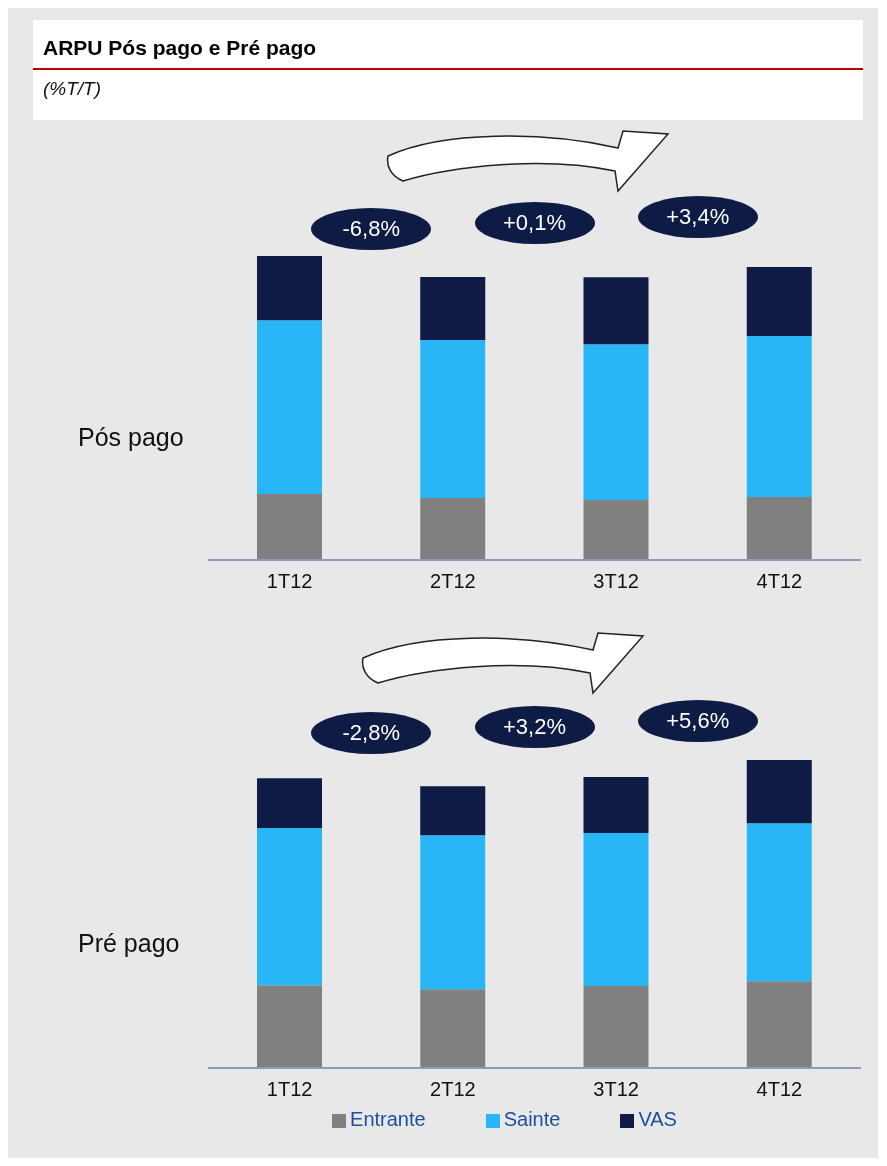 This screenshot has width=887, height=1166. Describe the element at coordinates (697, 217) in the screenshot. I see `text: +3,4%` at that location.